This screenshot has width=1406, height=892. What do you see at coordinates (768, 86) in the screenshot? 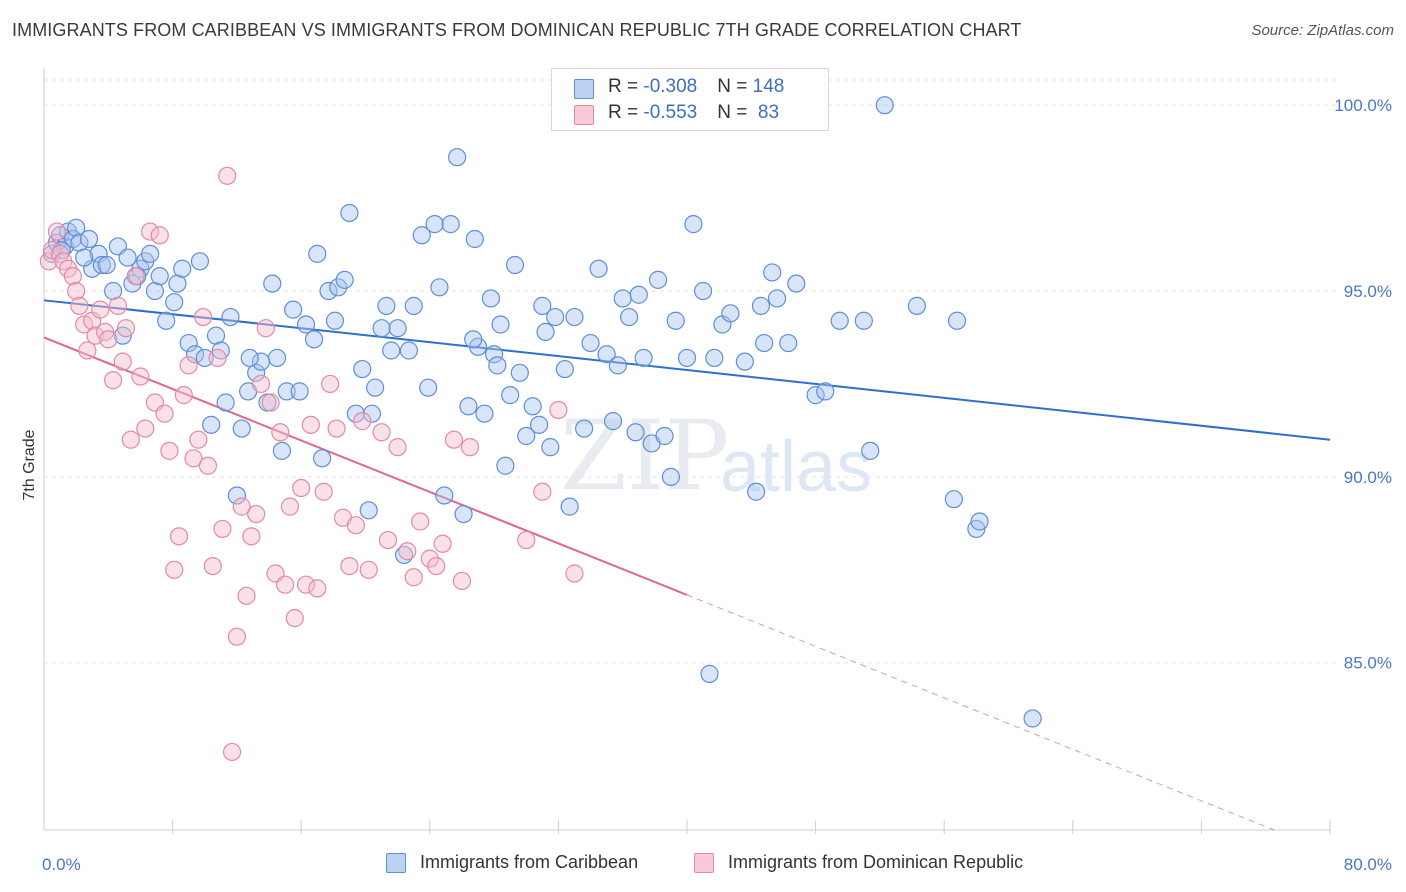
I see `legend-n-value: 148` at bounding box center [768, 86].